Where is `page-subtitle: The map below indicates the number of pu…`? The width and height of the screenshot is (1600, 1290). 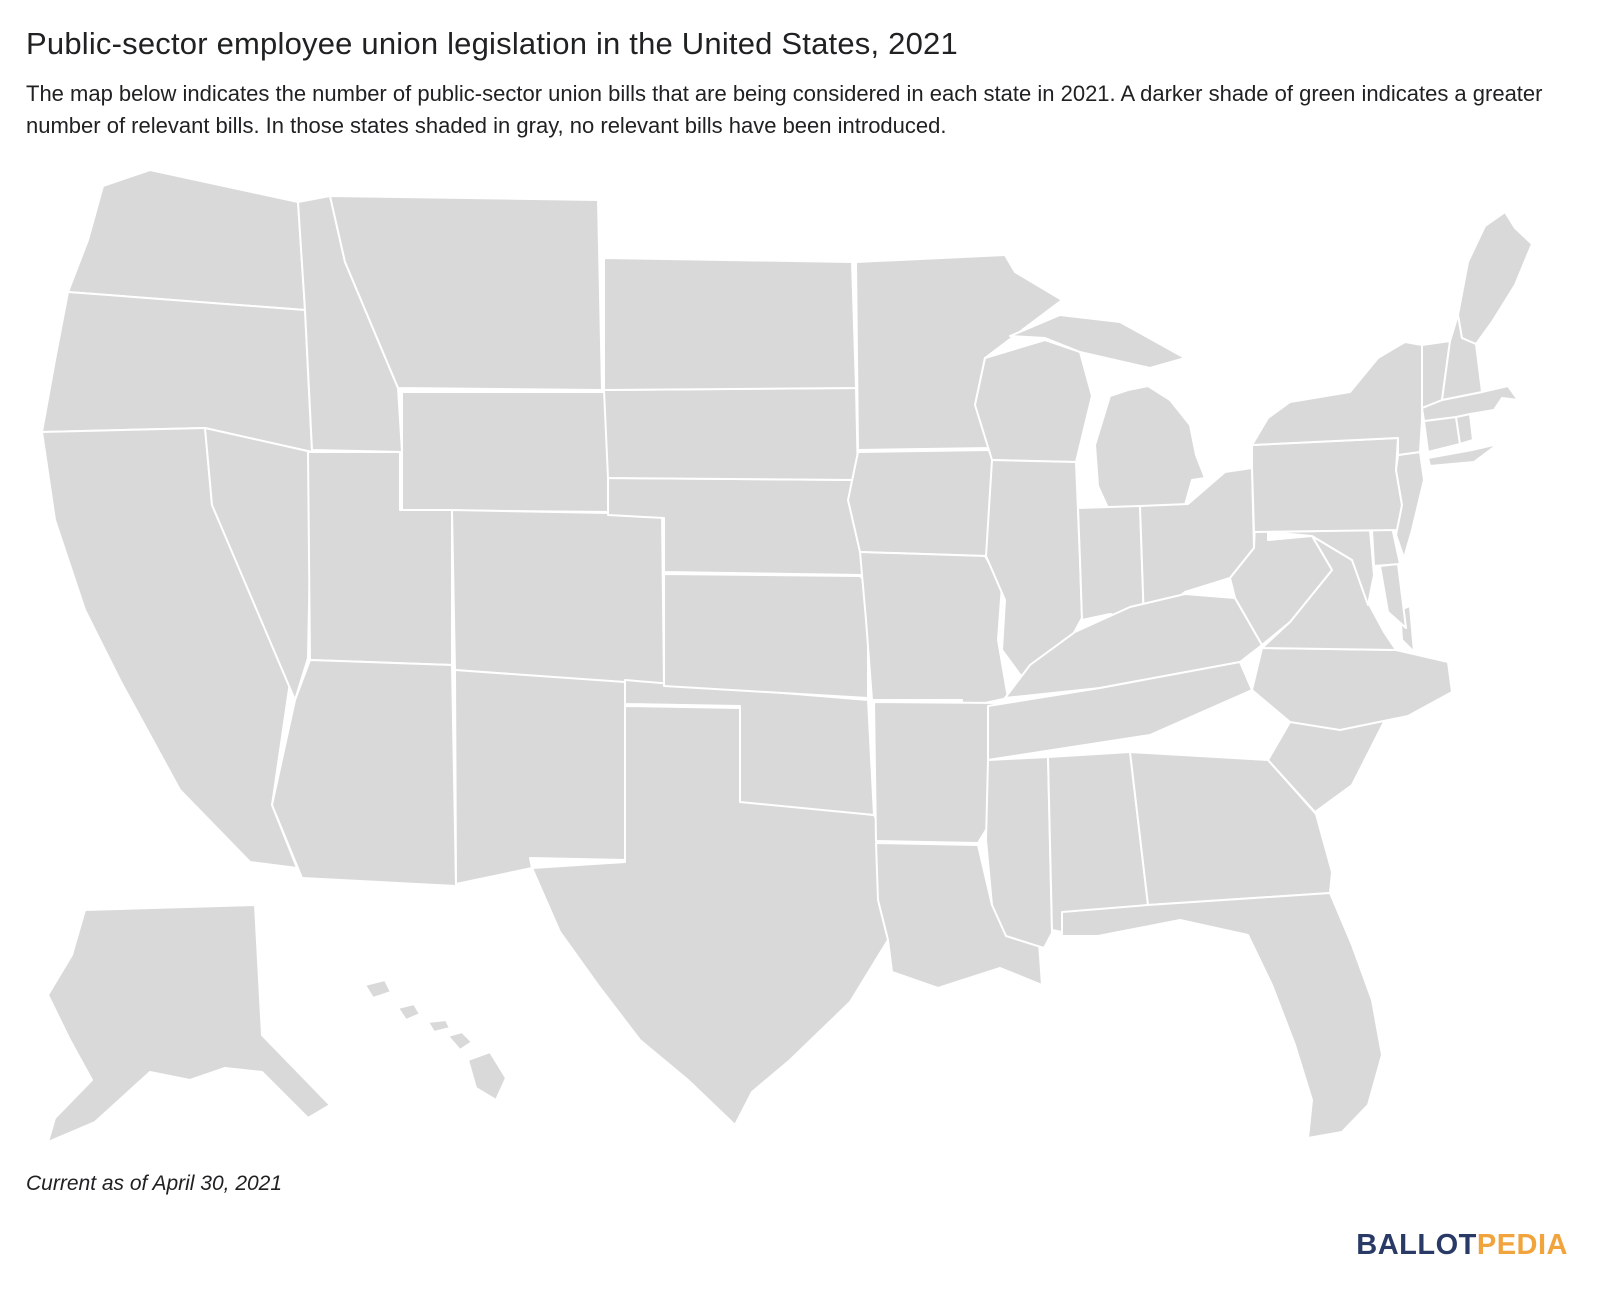 page-subtitle: The map below indicates the number of pu… is located at coordinates (784, 109).